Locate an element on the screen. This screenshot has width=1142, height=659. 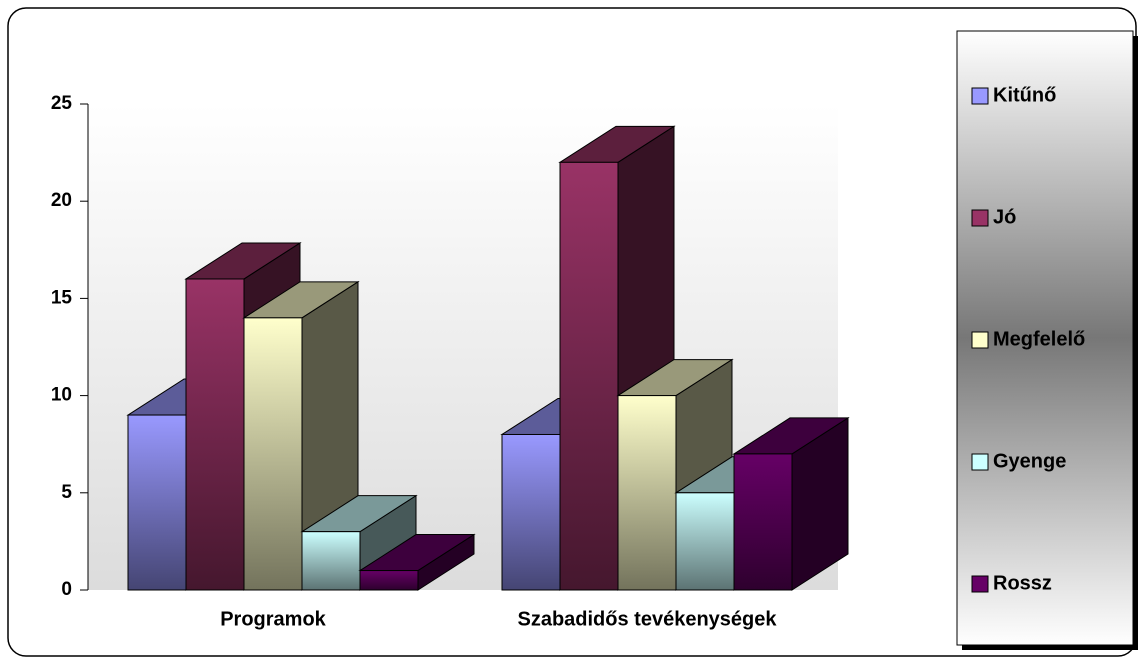
y-tick-label: 5 is located at coordinates (66, 492).